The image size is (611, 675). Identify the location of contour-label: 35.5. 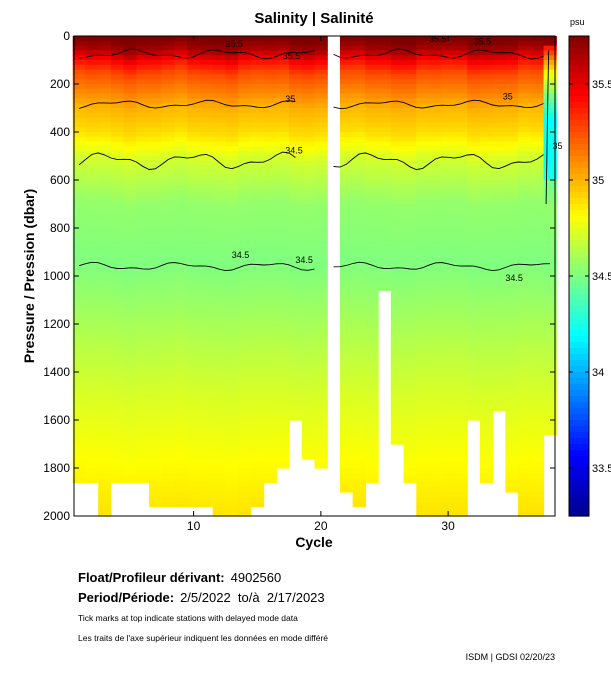
(234, 44).